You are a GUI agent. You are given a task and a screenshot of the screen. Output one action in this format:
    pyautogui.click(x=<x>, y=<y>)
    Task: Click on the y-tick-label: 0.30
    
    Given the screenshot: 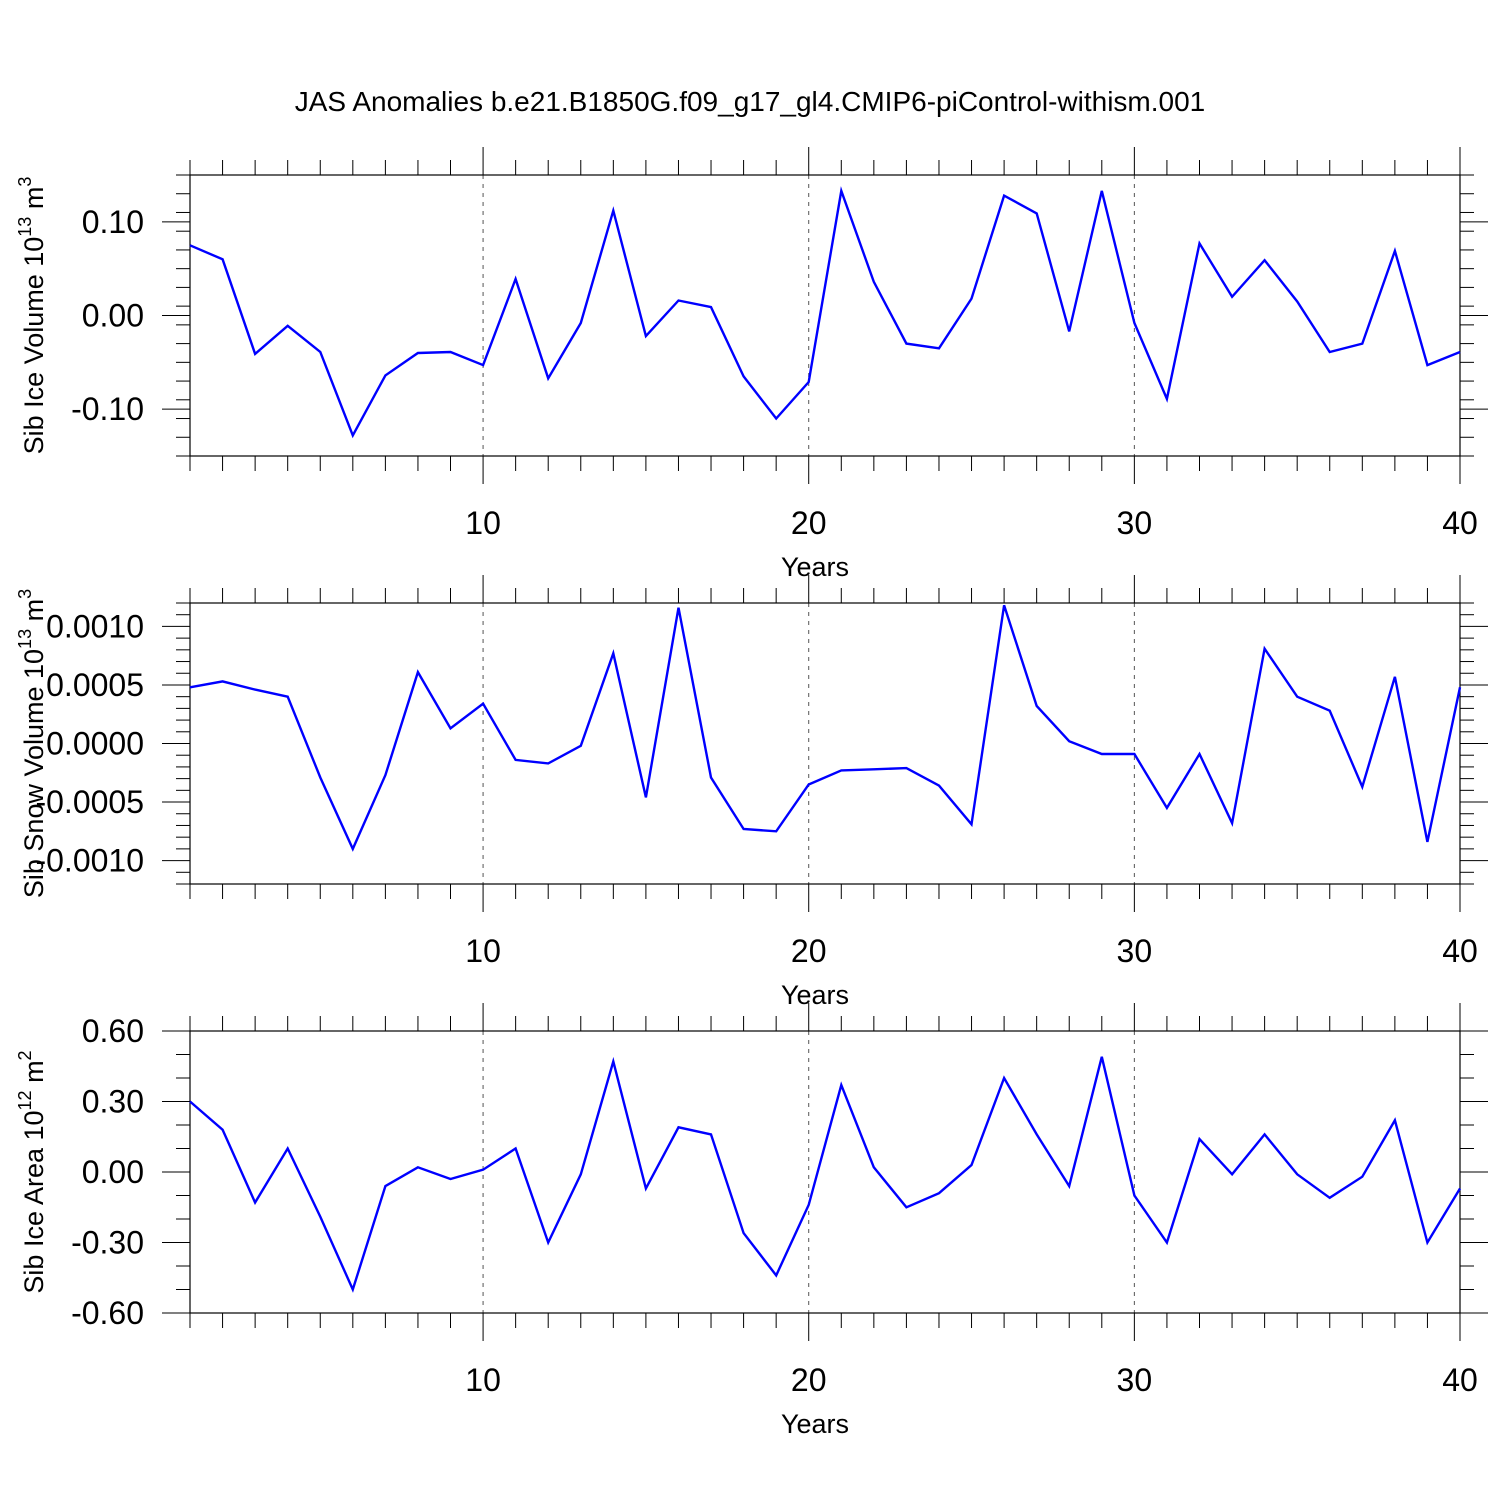 What is the action you would take?
    pyautogui.click(x=113, y=1102)
    